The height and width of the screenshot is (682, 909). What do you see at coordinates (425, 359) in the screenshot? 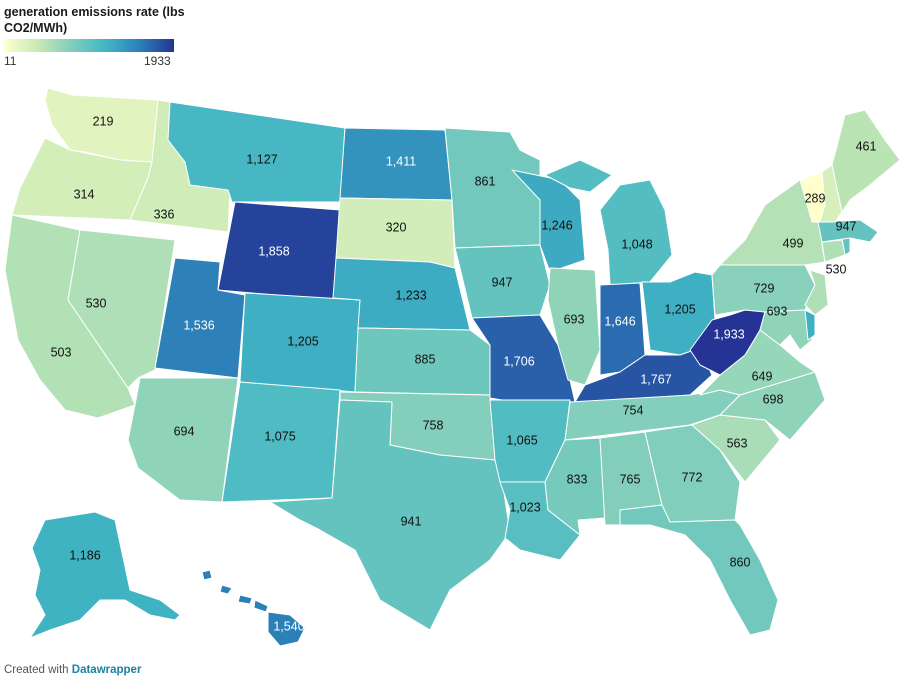
I see `value-label-KS: 885` at bounding box center [425, 359].